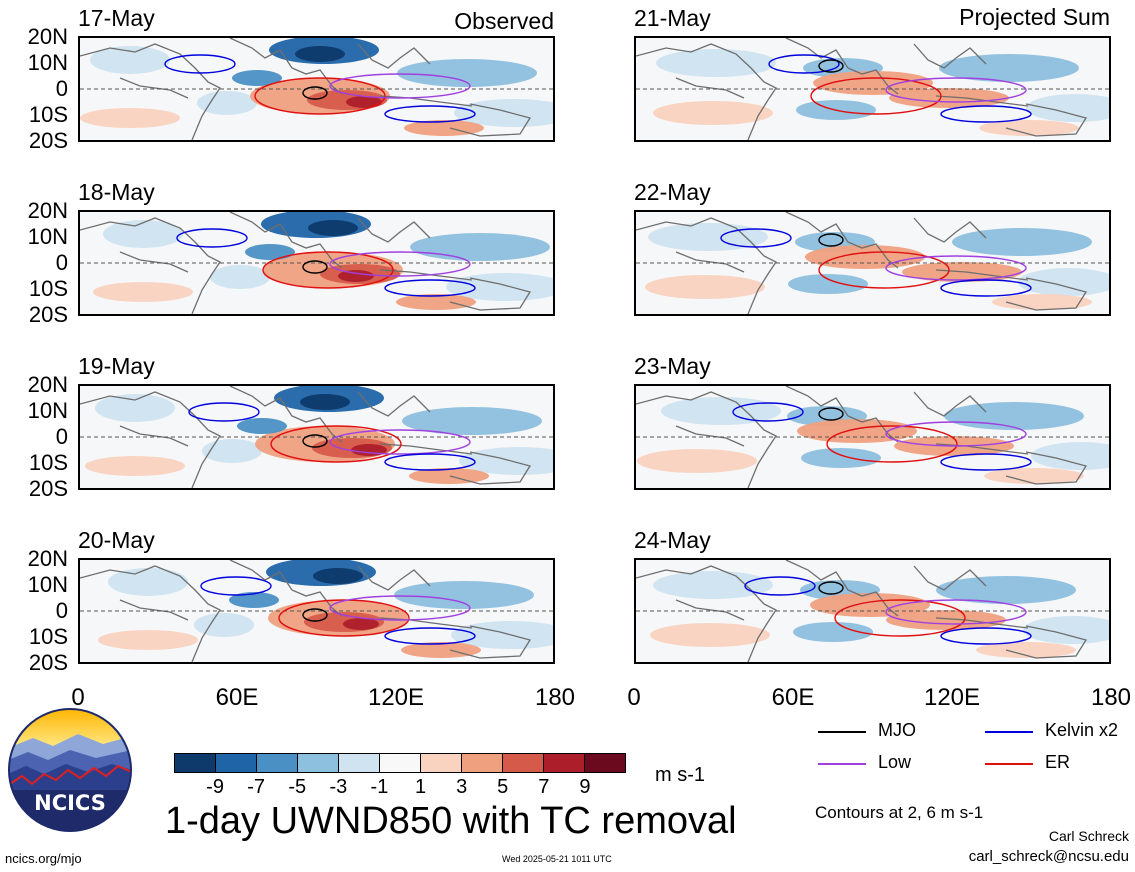  I want to click on legend-label: Kelvin x2, so click(1082, 730).